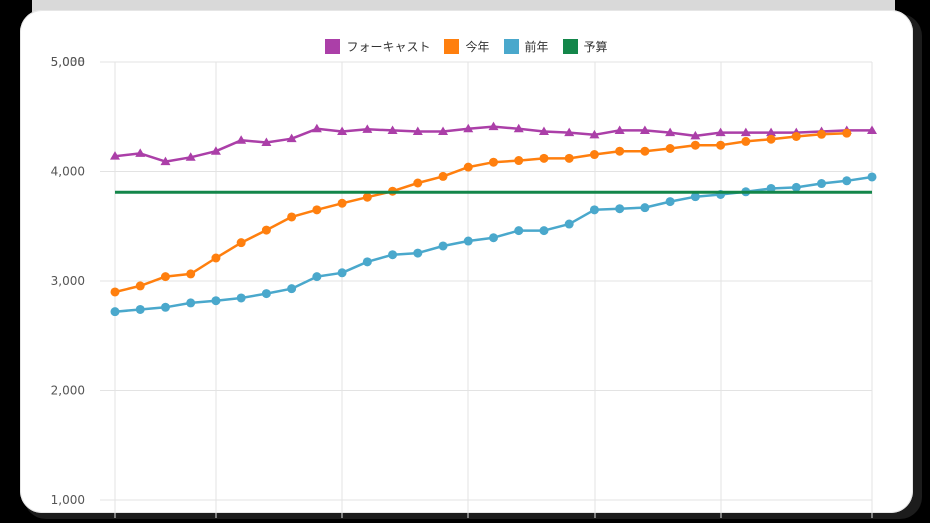 This screenshot has width=930, height=523. I want to click on legend-item-last-year: 前年, so click(526, 46).